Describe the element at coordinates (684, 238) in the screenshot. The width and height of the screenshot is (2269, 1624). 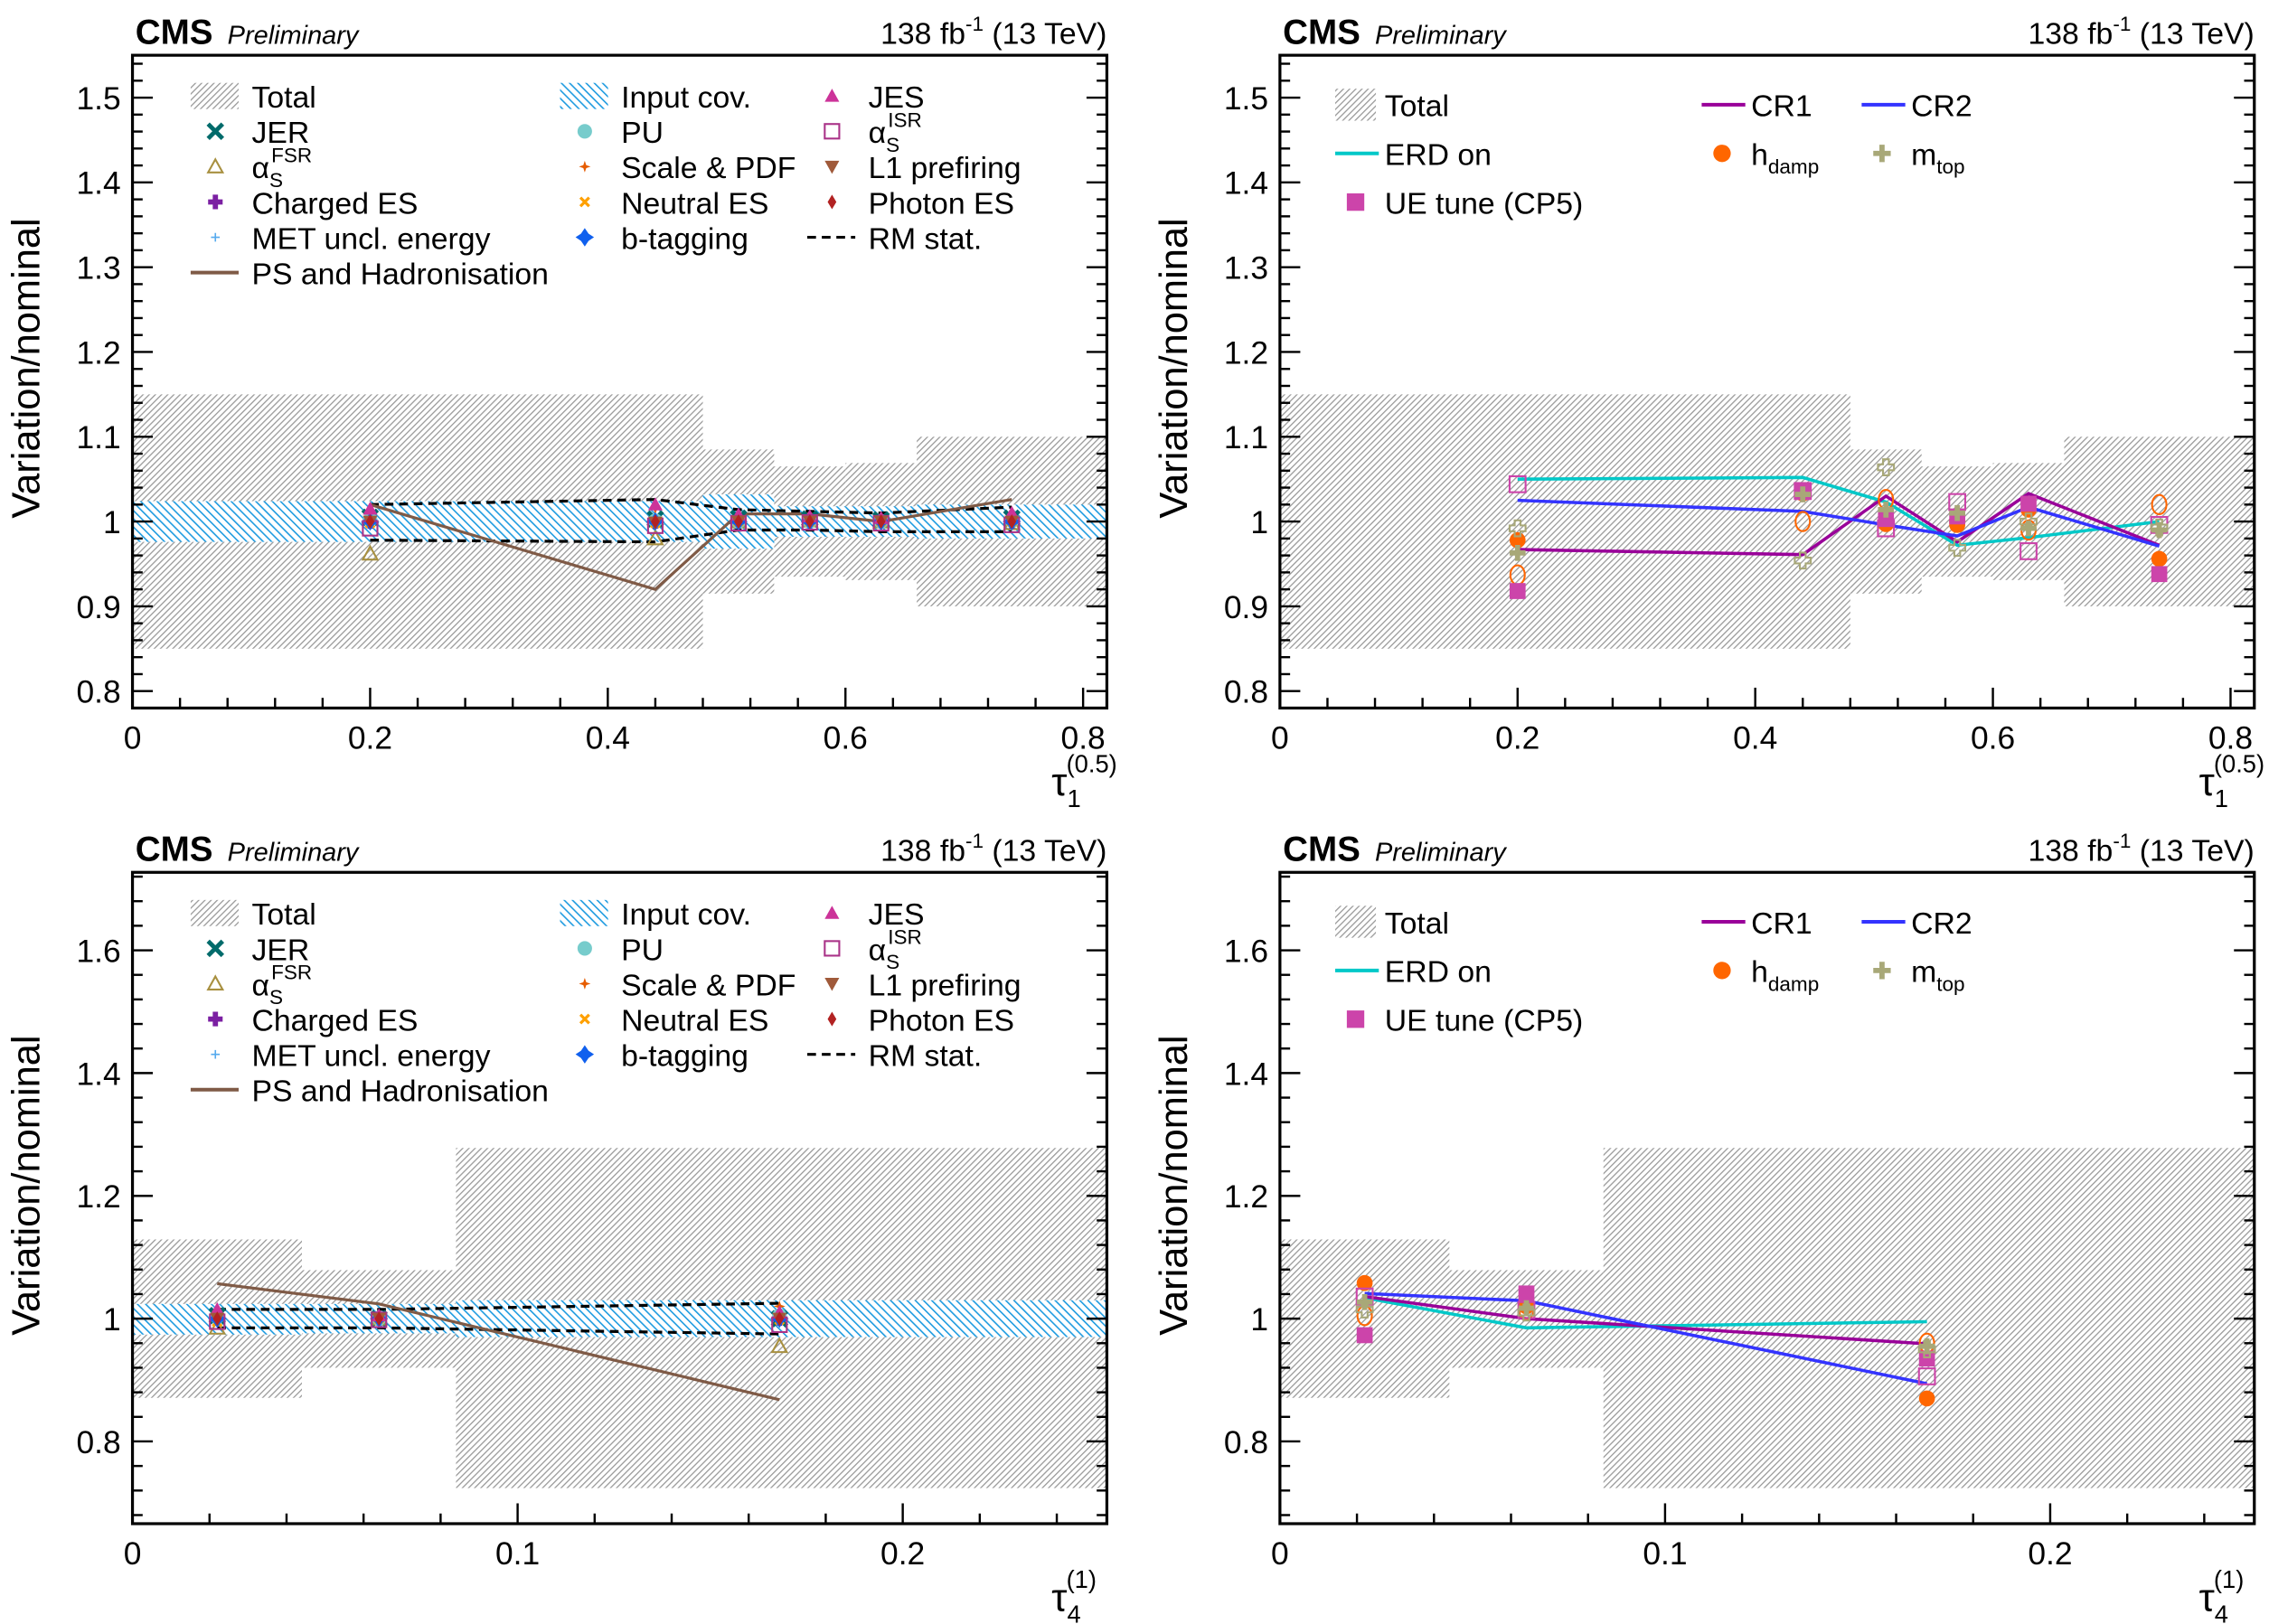
I see `legend-label: b-tagging` at that location.